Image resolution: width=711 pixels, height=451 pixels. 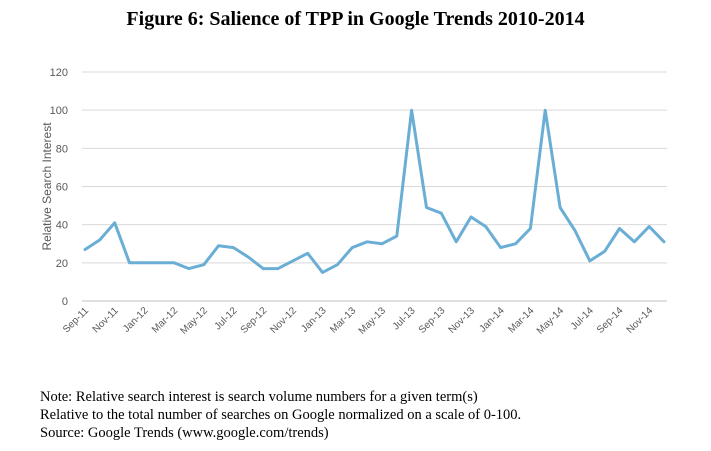 I want to click on y-tick-label-60: 60, so click(x=62, y=188).